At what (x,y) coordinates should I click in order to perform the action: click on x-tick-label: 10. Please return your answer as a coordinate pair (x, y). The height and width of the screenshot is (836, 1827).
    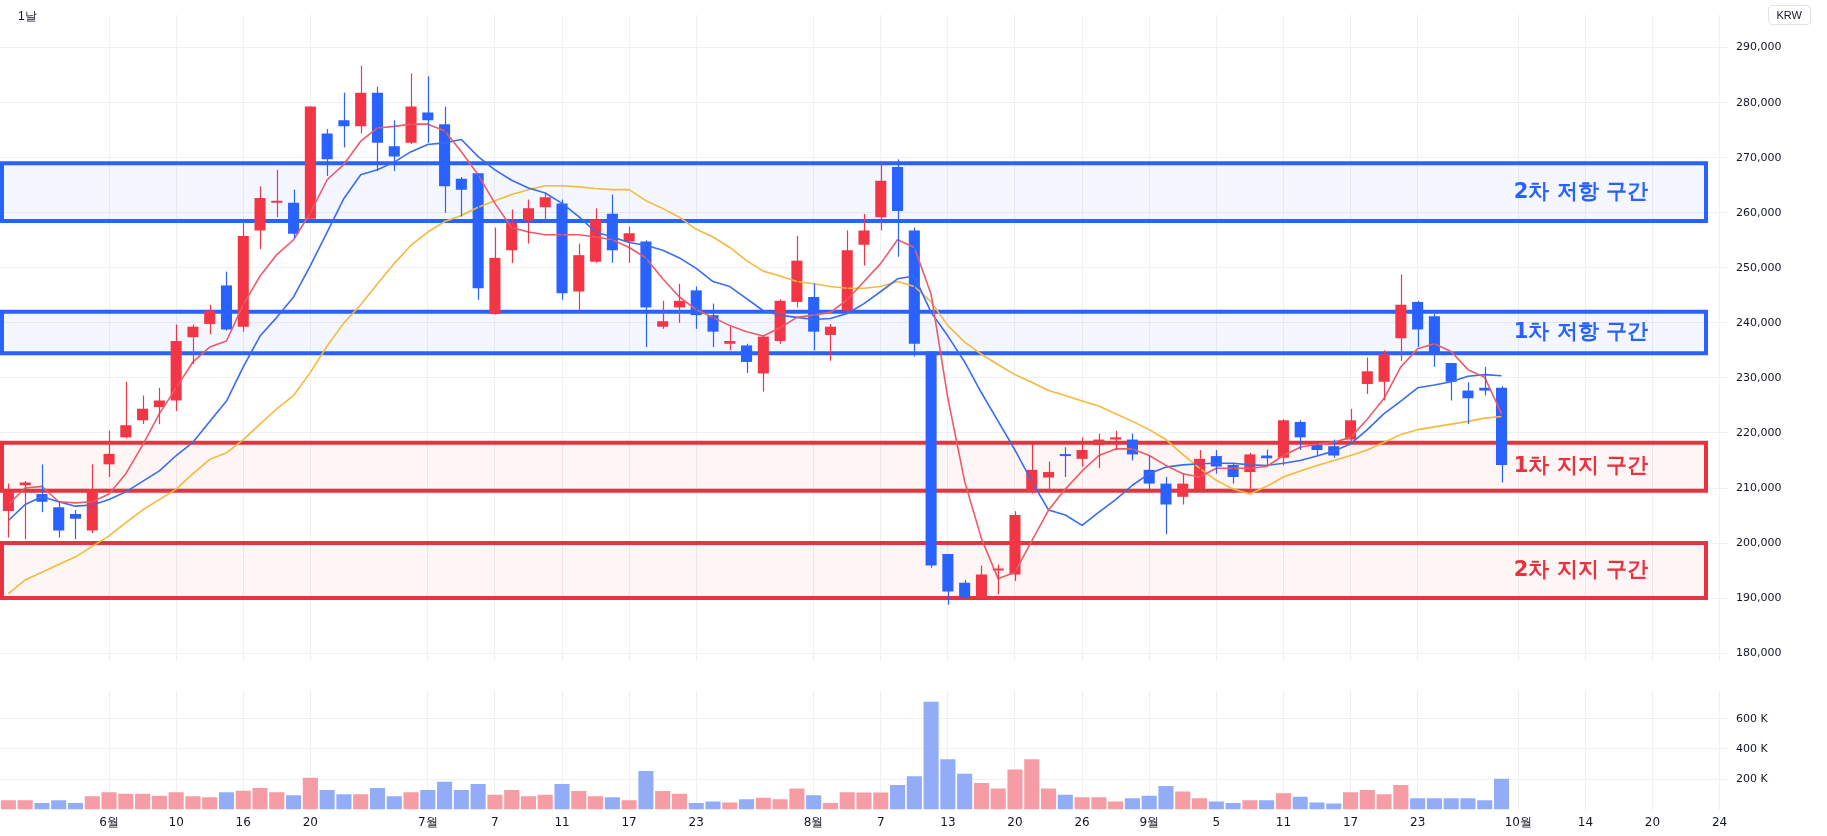
    Looking at the image, I should click on (176, 821).